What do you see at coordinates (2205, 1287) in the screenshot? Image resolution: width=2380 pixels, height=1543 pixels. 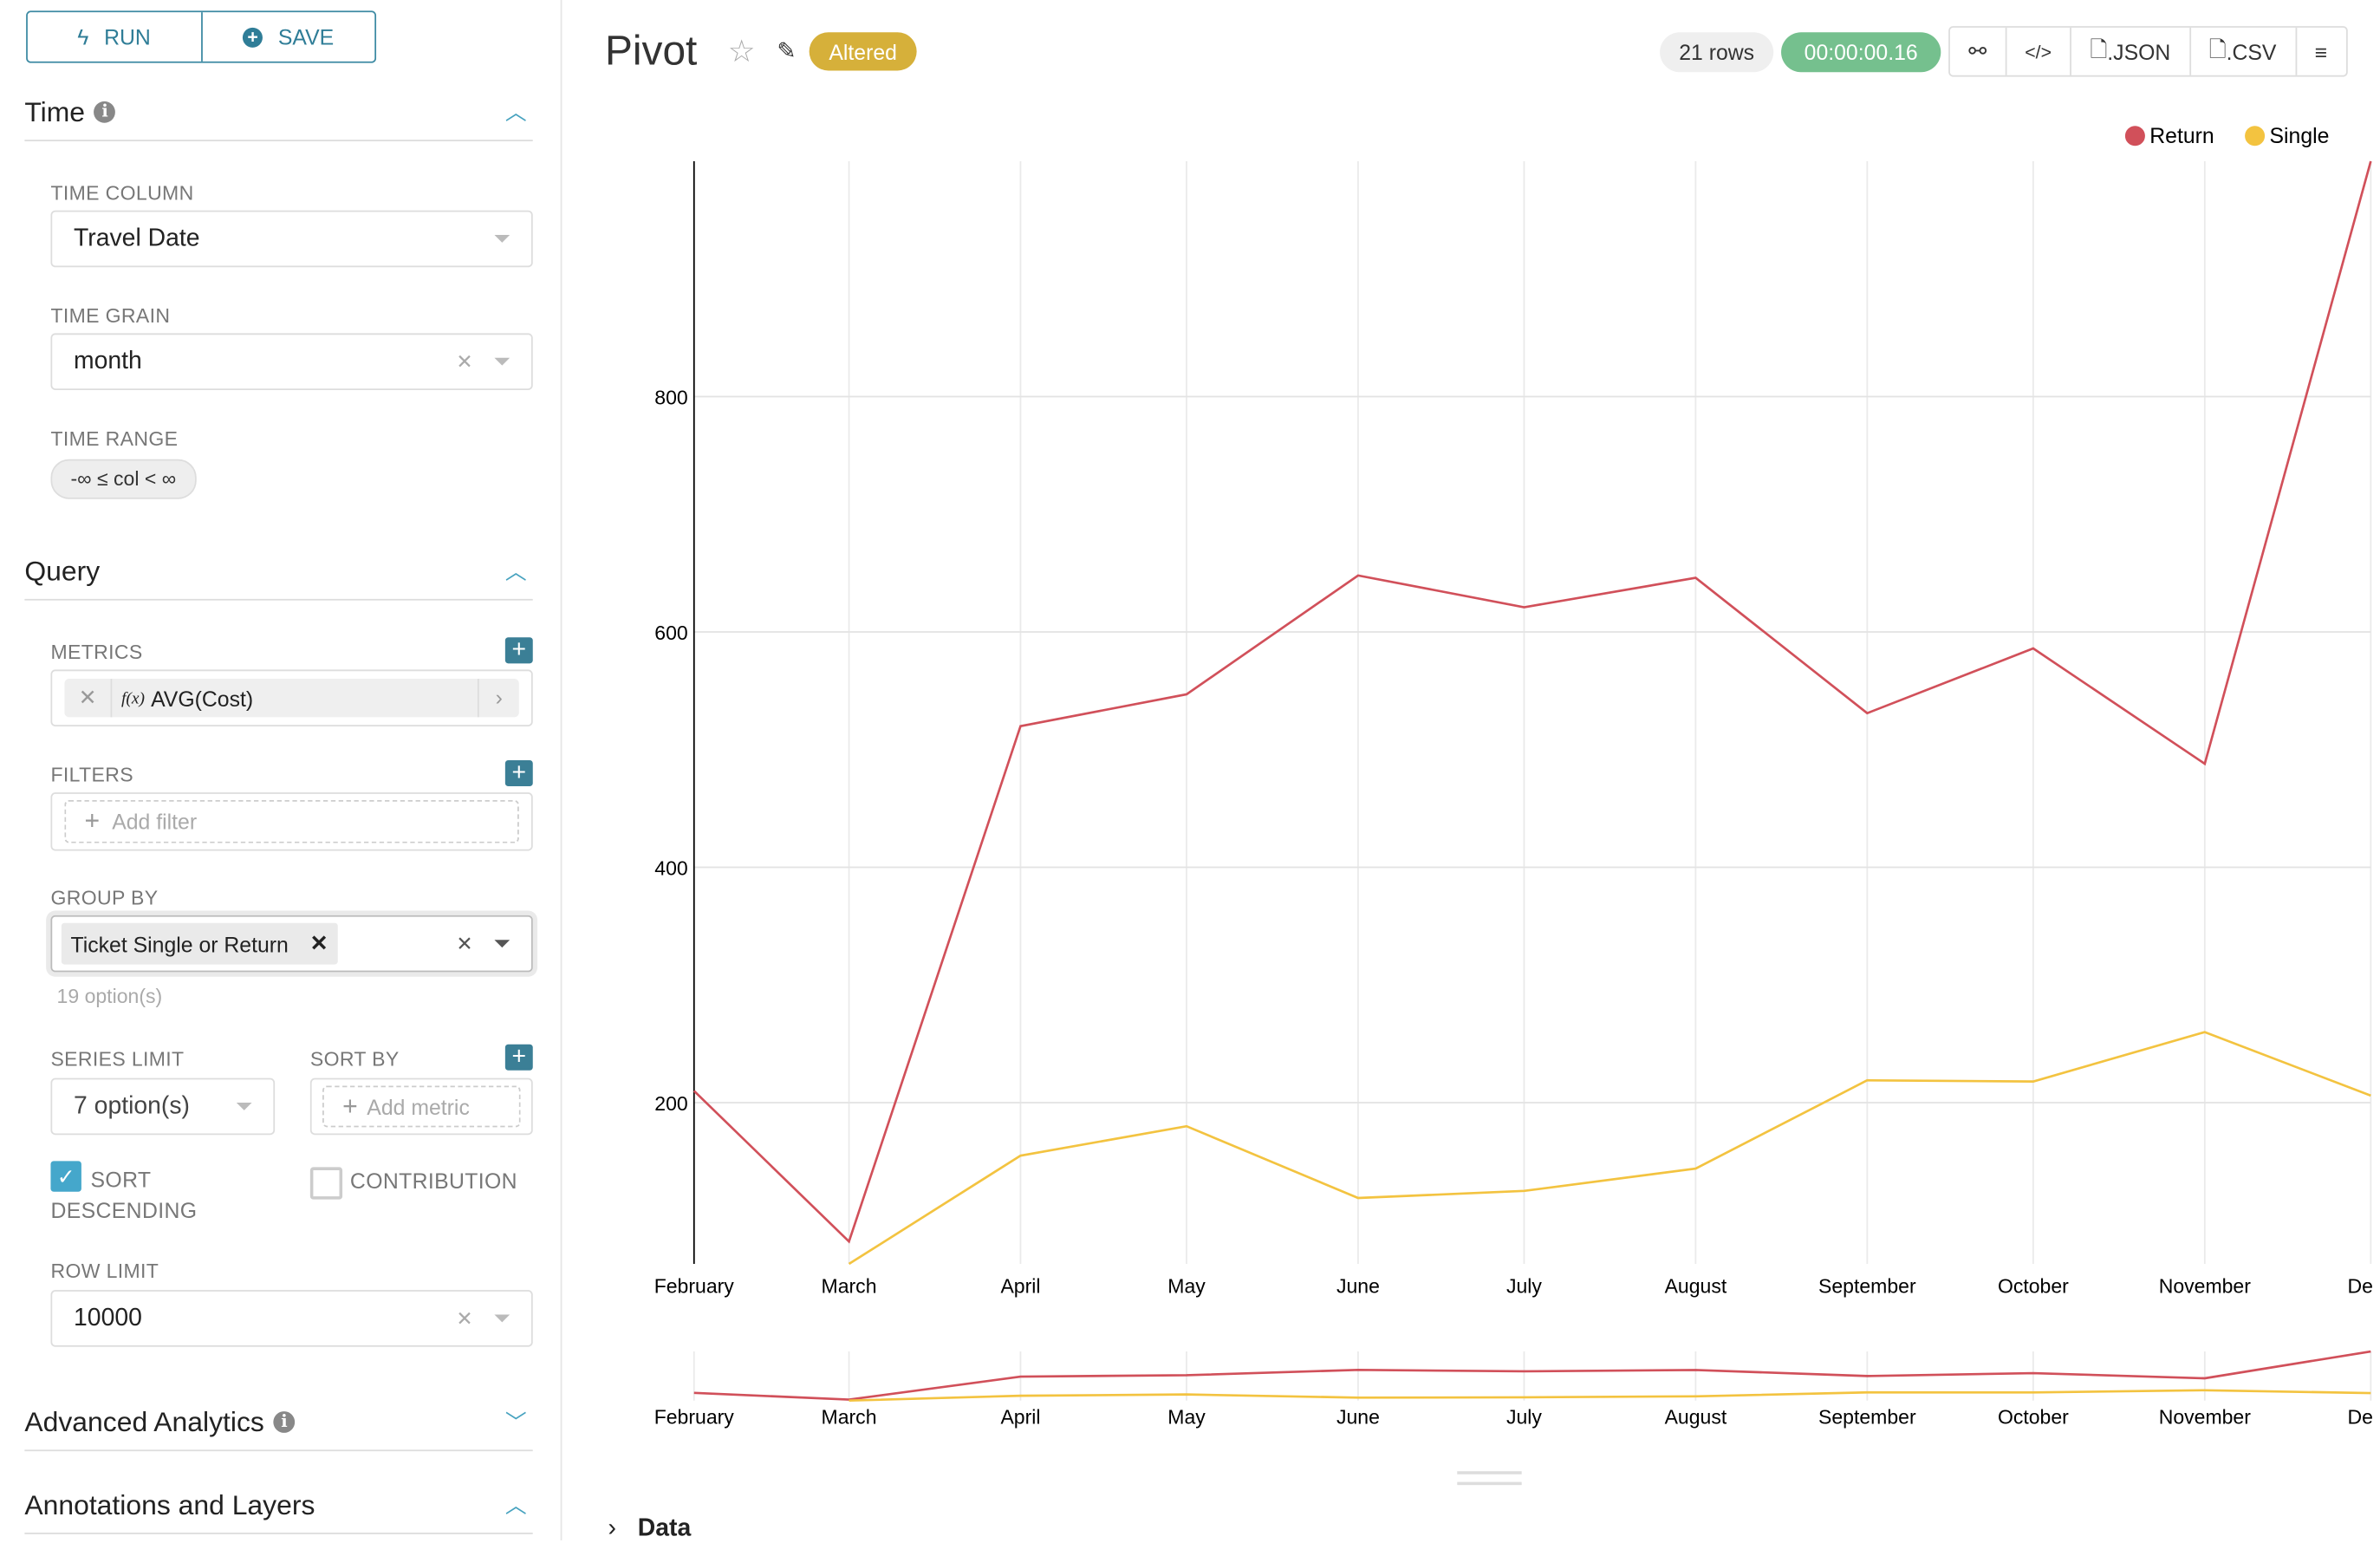 I see `x-tick-label: November` at bounding box center [2205, 1287].